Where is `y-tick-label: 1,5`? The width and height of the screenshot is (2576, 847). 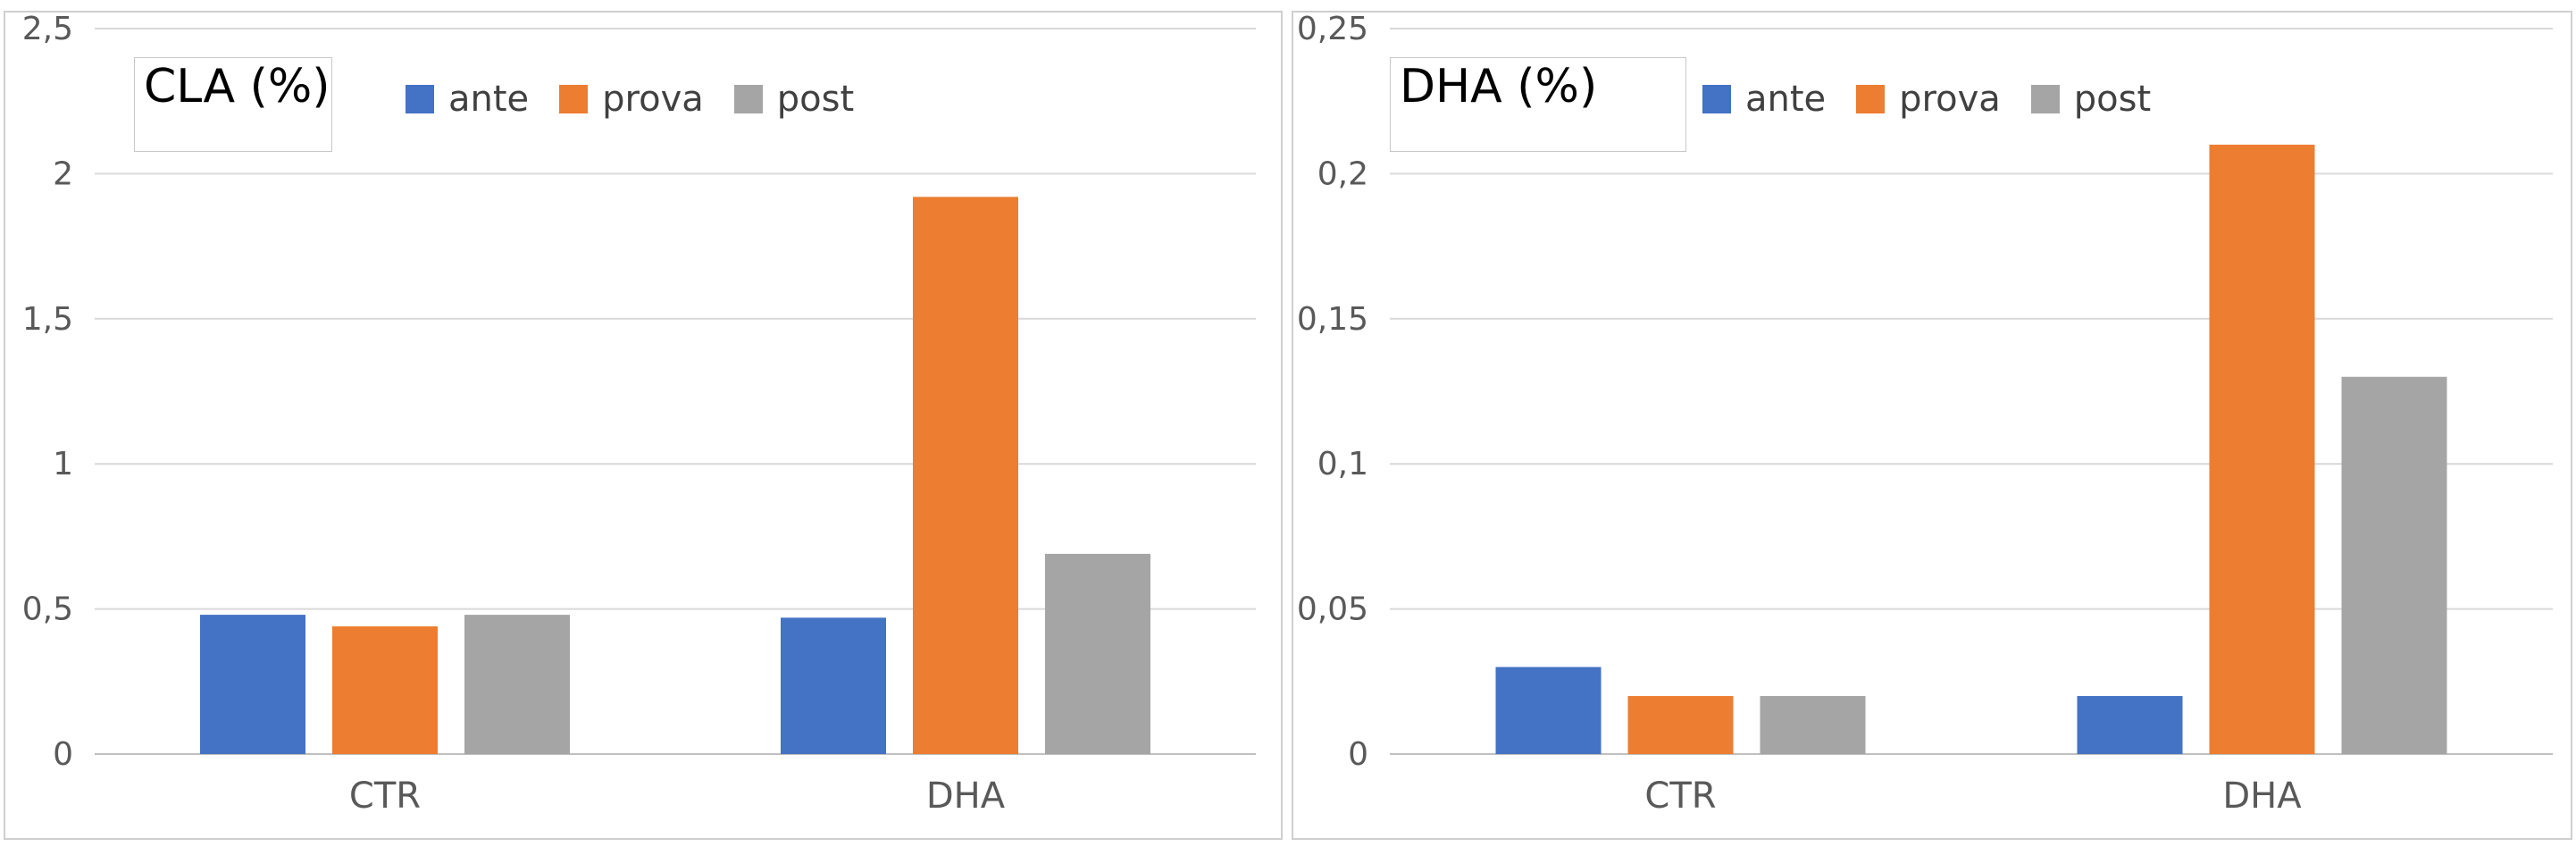 y-tick-label: 1,5 is located at coordinates (48, 319).